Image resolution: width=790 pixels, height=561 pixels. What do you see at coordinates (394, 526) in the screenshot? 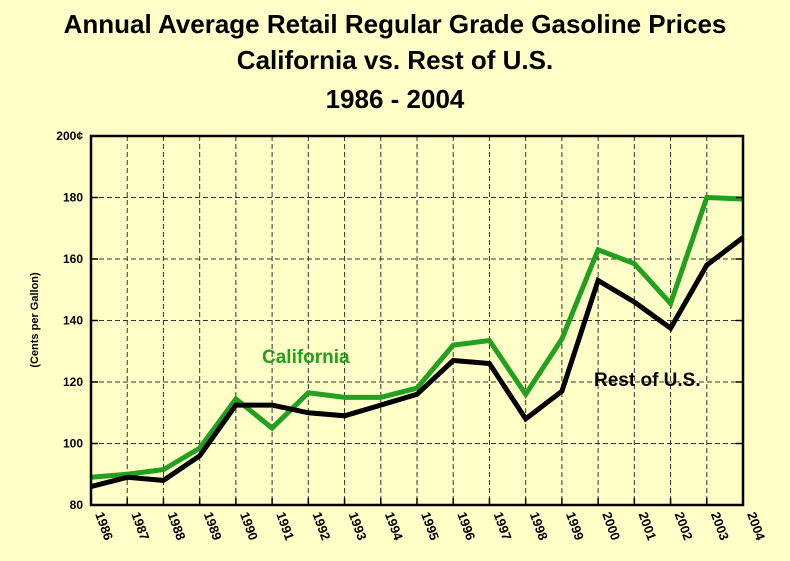
I see `x-tick-label: 1994` at bounding box center [394, 526].